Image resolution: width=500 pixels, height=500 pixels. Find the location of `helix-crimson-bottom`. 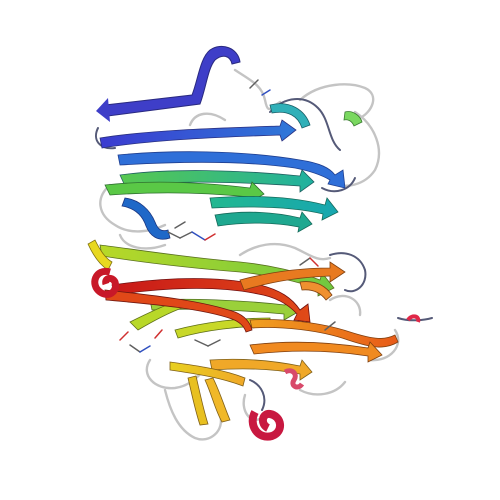

helix-crimson-bottom is located at coordinates (266, 425).